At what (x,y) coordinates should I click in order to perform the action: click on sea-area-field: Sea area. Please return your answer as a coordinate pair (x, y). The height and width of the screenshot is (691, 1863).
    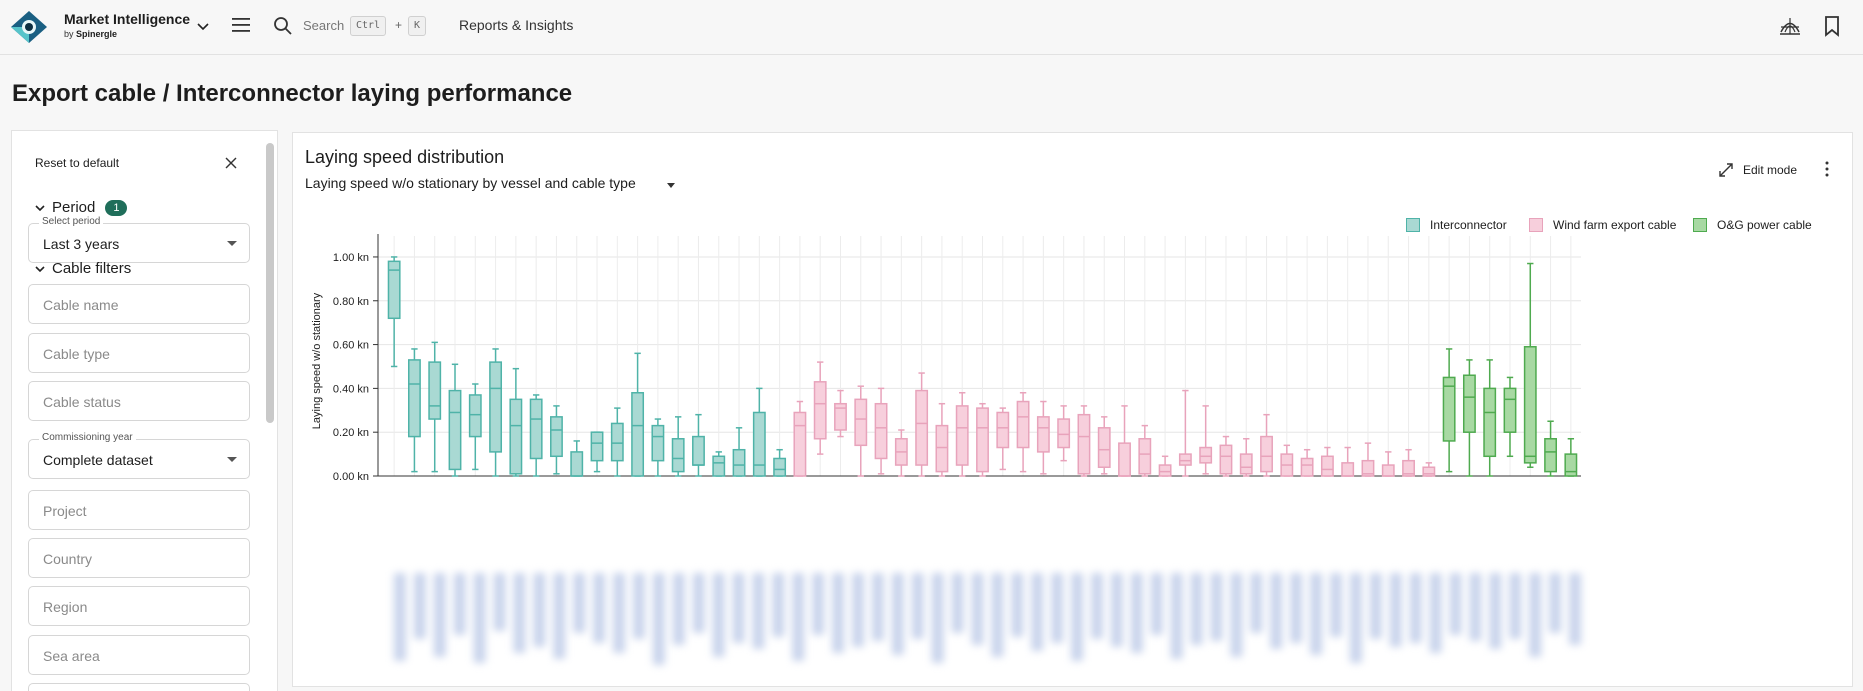
    Looking at the image, I should click on (139, 655).